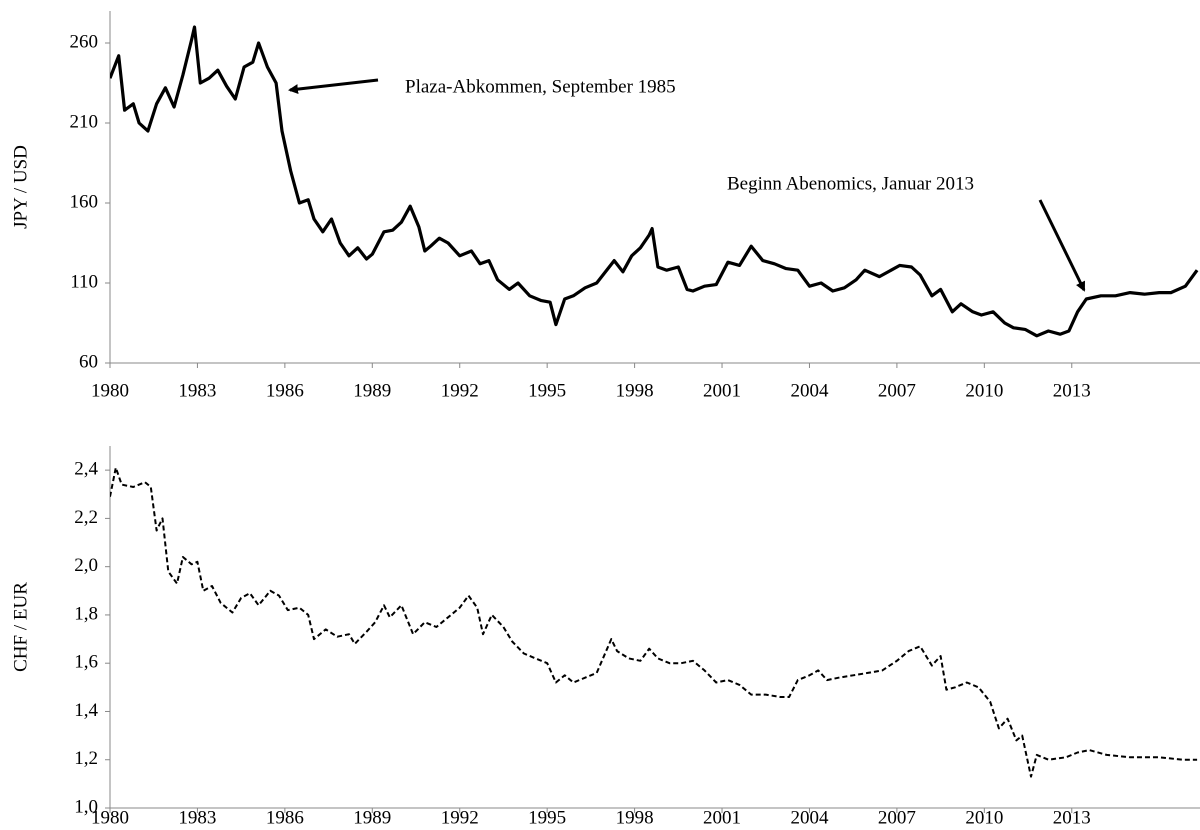  I want to click on y-tick-label: 2,4, so click(86, 468).